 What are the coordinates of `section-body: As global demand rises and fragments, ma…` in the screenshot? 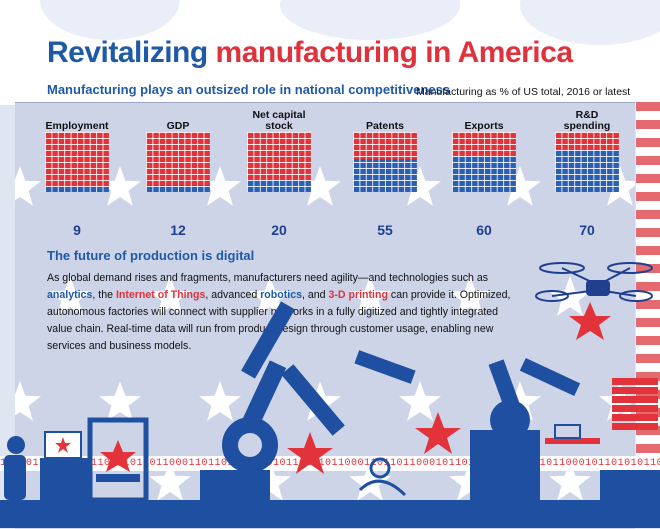 It's located at (279, 312).